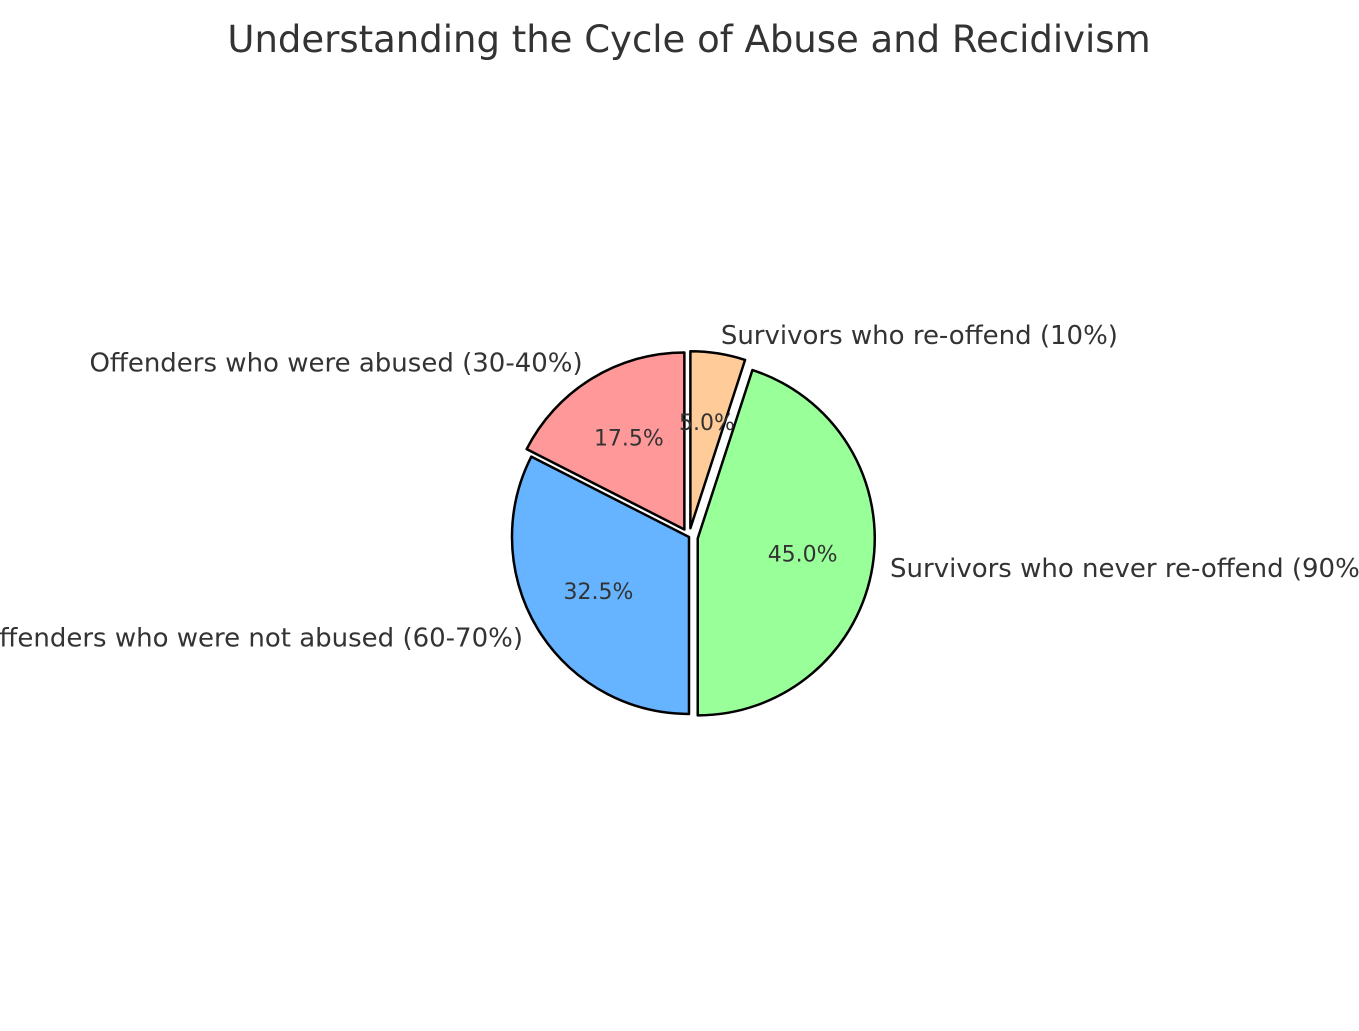  What do you see at coordinates (629, 438) in the screenshot?
I see `pct-label-3: 17.5%` at bounding box center [629, 438].